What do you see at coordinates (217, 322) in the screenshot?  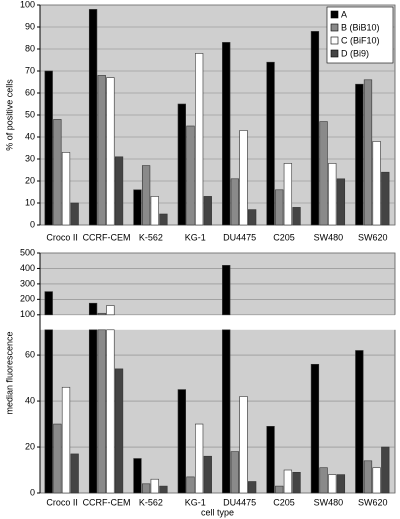 I see `axis-break` at bounding box center [217, 322].